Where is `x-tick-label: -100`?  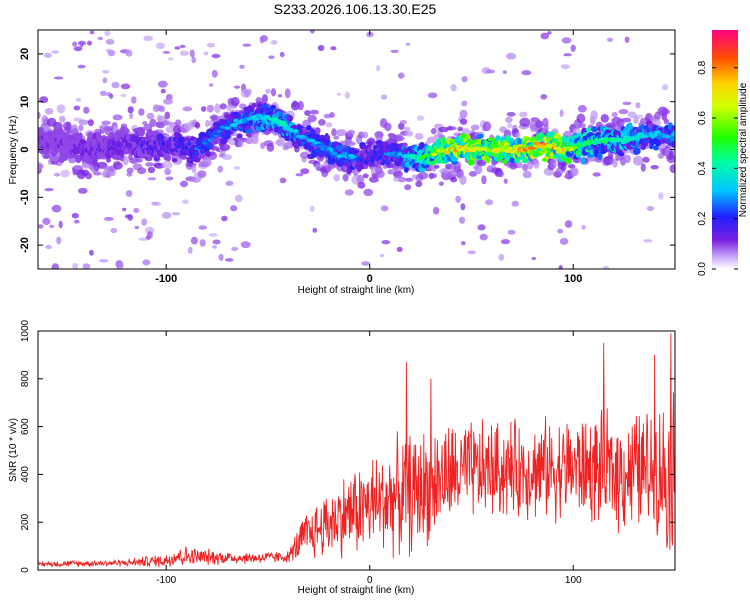
x-tick-label: -100 is located at coordinates (166, 580).